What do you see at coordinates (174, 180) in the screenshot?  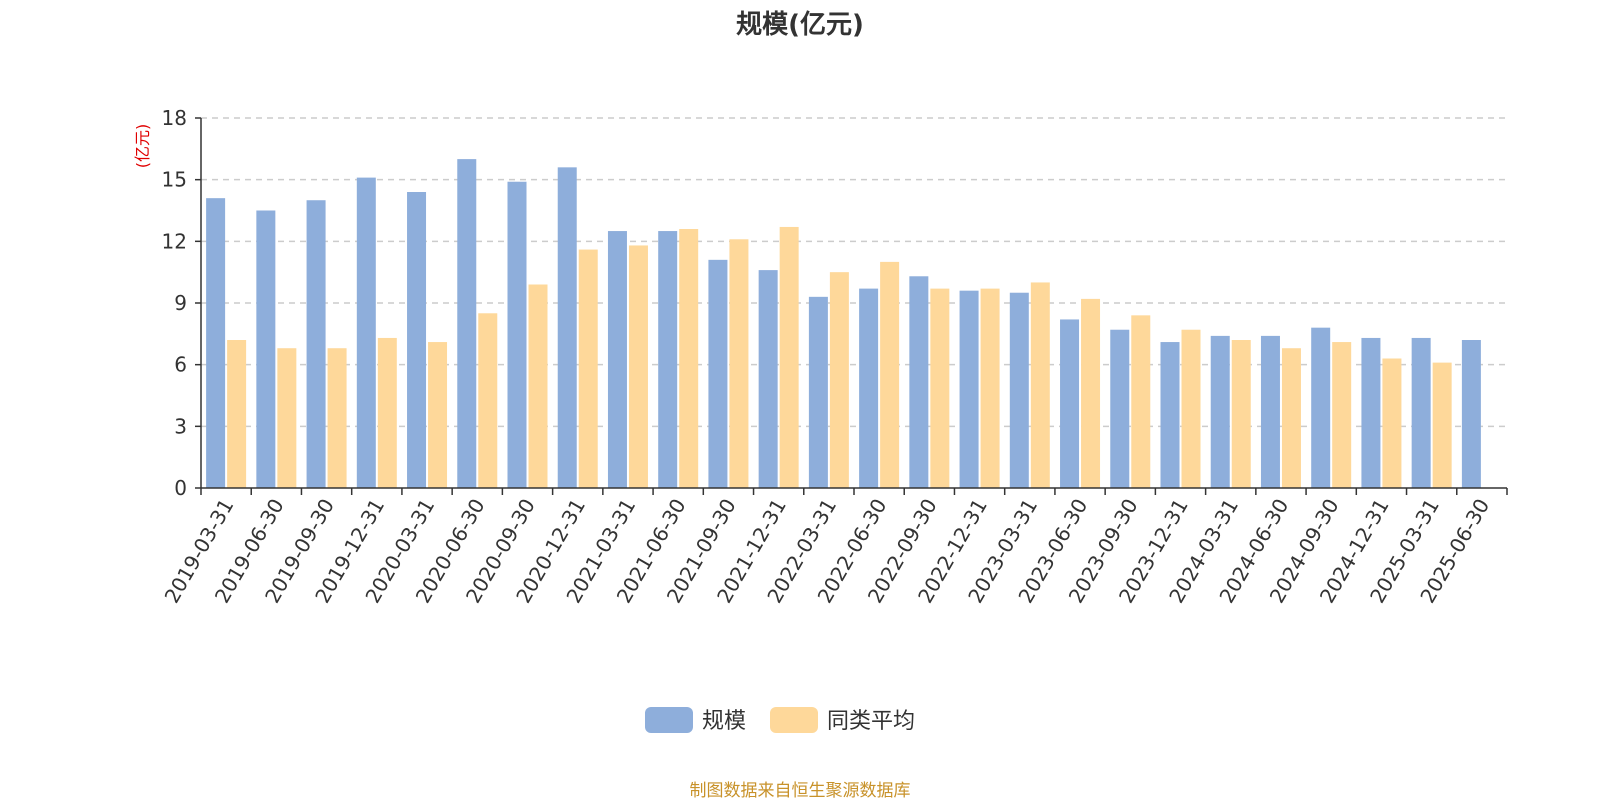 I see `y-tick-label: 15` at bounding box center [174, 180].